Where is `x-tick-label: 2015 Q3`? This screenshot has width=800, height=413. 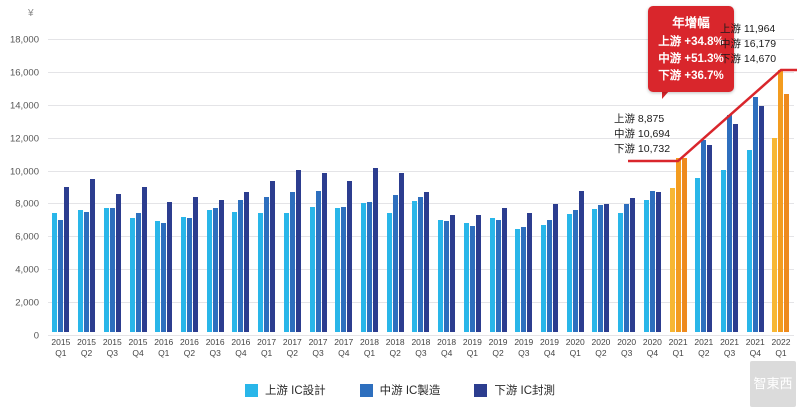
x-tick-label: 2015 Q3 is located at coordinates (112, 347).